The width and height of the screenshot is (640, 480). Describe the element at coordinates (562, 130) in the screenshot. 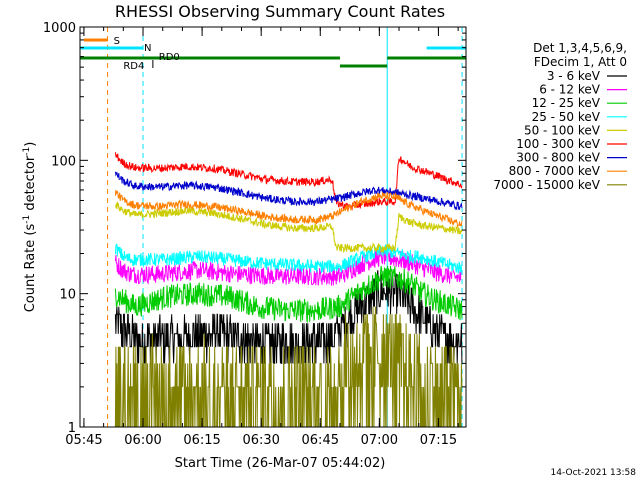

I see `legend-entry-label: 50 - 100 keV` at that location.